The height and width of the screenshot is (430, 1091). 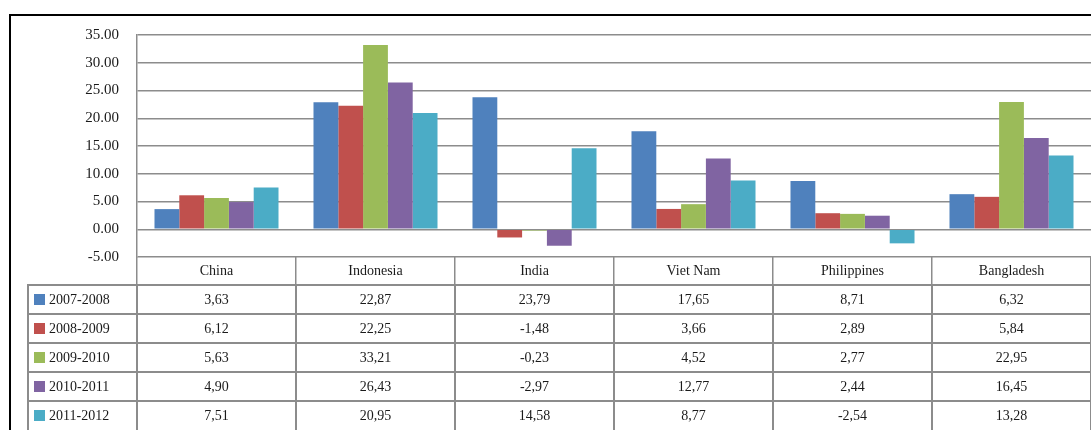 I want to click on legend-label: 2009-2010, so click(x=79, y=358).